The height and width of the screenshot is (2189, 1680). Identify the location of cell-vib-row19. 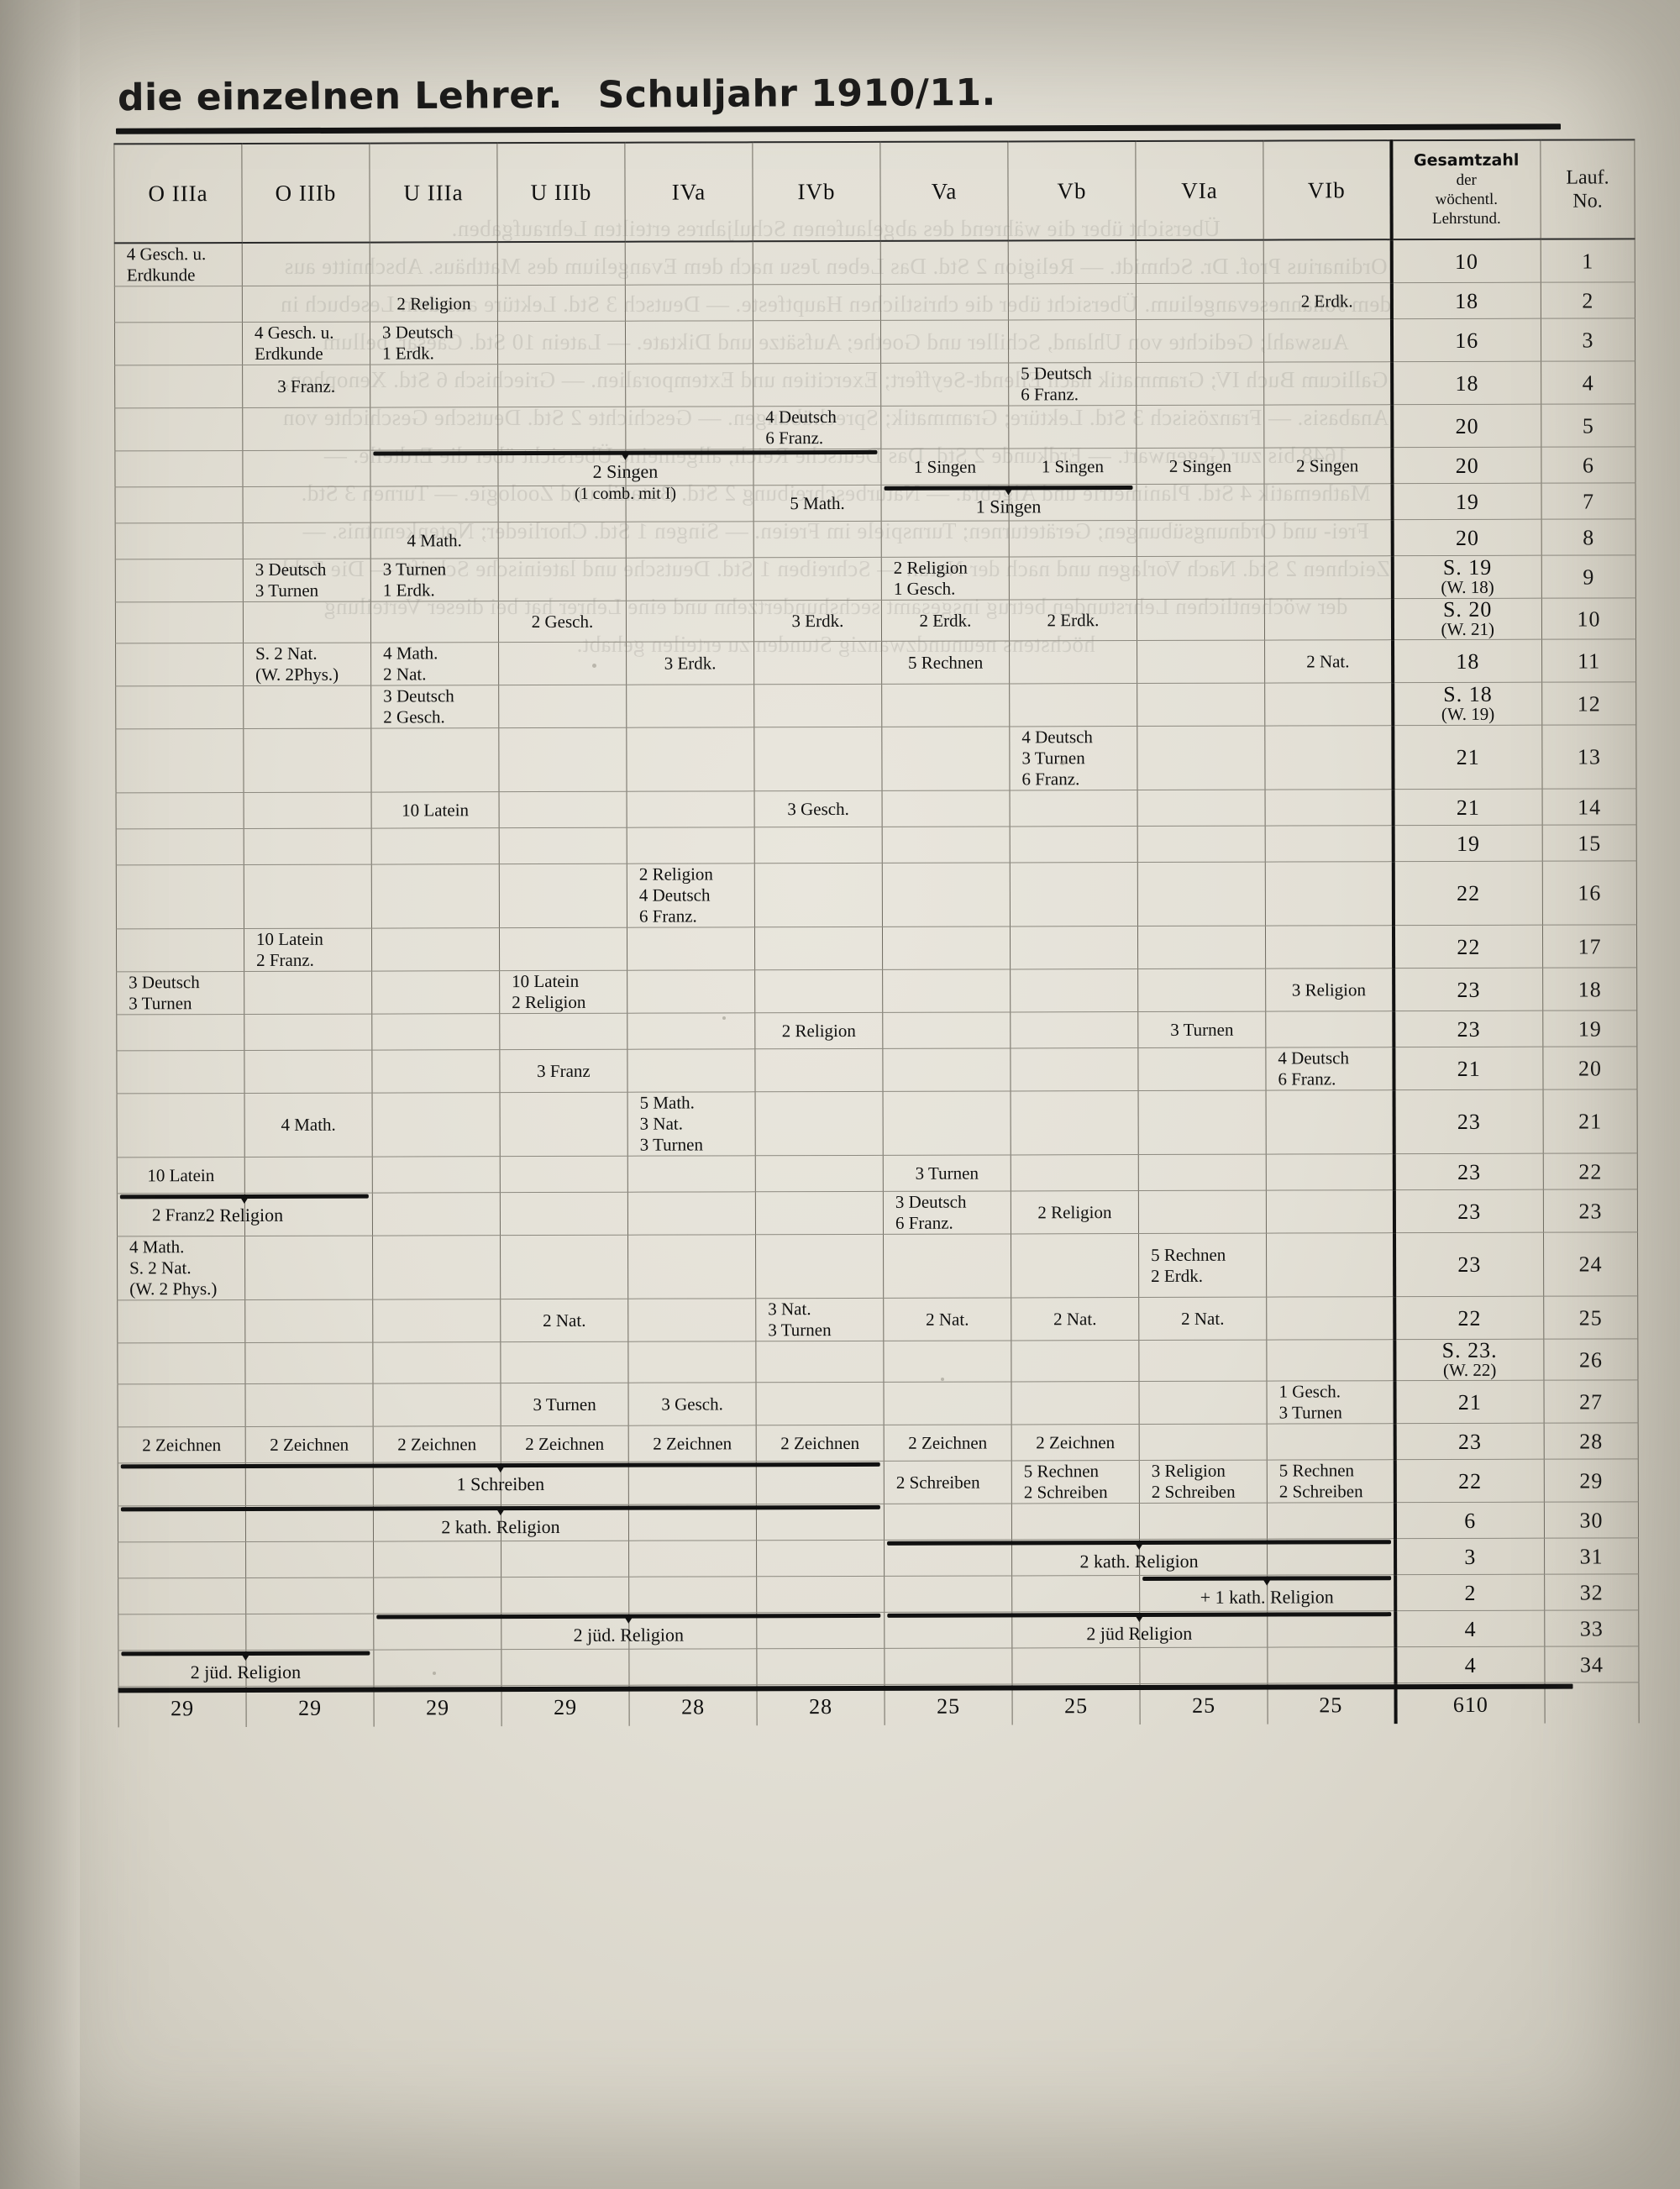
(1329, 1029).